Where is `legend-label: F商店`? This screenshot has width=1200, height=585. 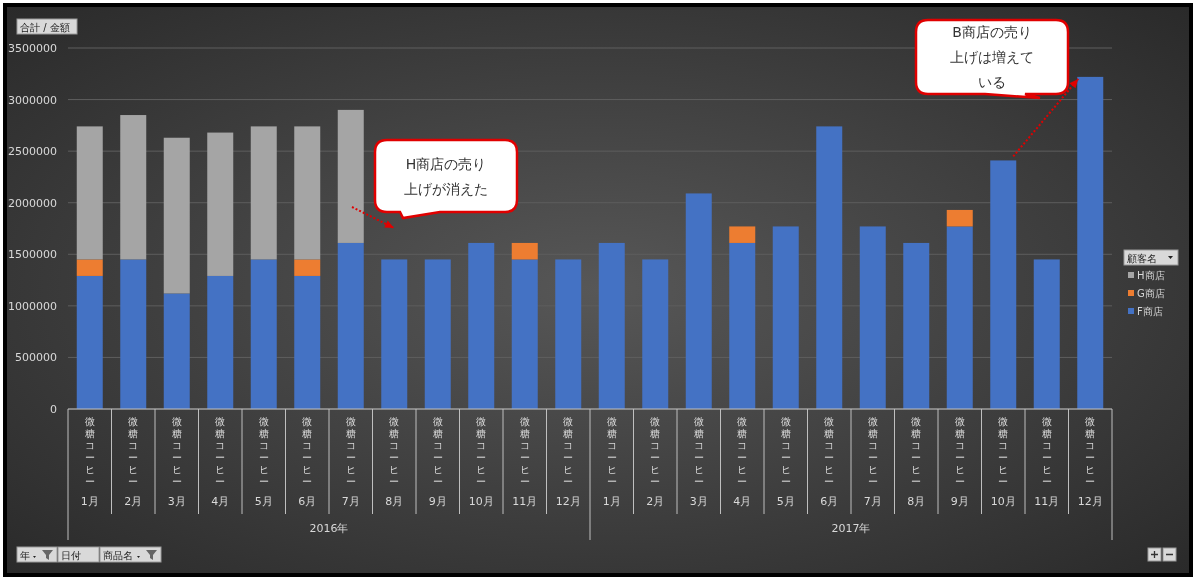
legend-label: F商店 is located at coordinates (1150, 311).